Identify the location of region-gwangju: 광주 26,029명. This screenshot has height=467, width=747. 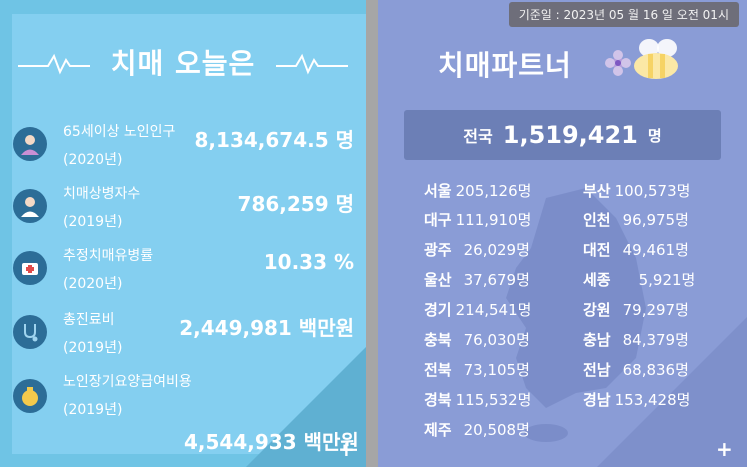
(477, 250).